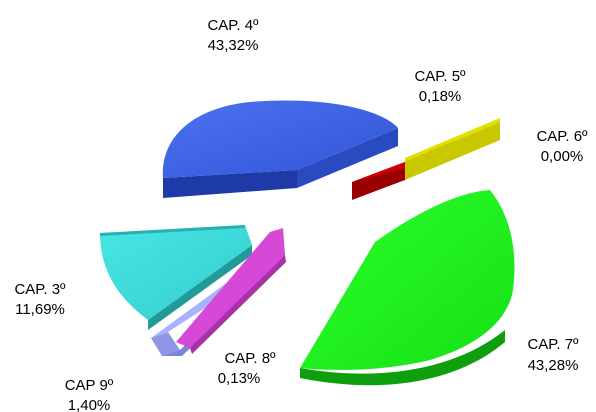  I want to click on label-cap-4-value: 43,32%, so click(233, 45).